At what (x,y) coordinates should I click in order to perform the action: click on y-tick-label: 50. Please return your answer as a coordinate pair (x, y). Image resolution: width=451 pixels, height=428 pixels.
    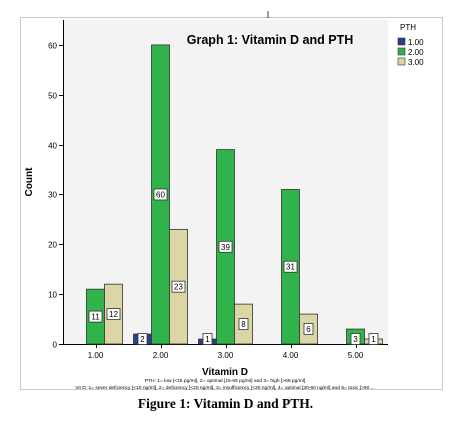
    Looking at the image, I should click on (52, 96).